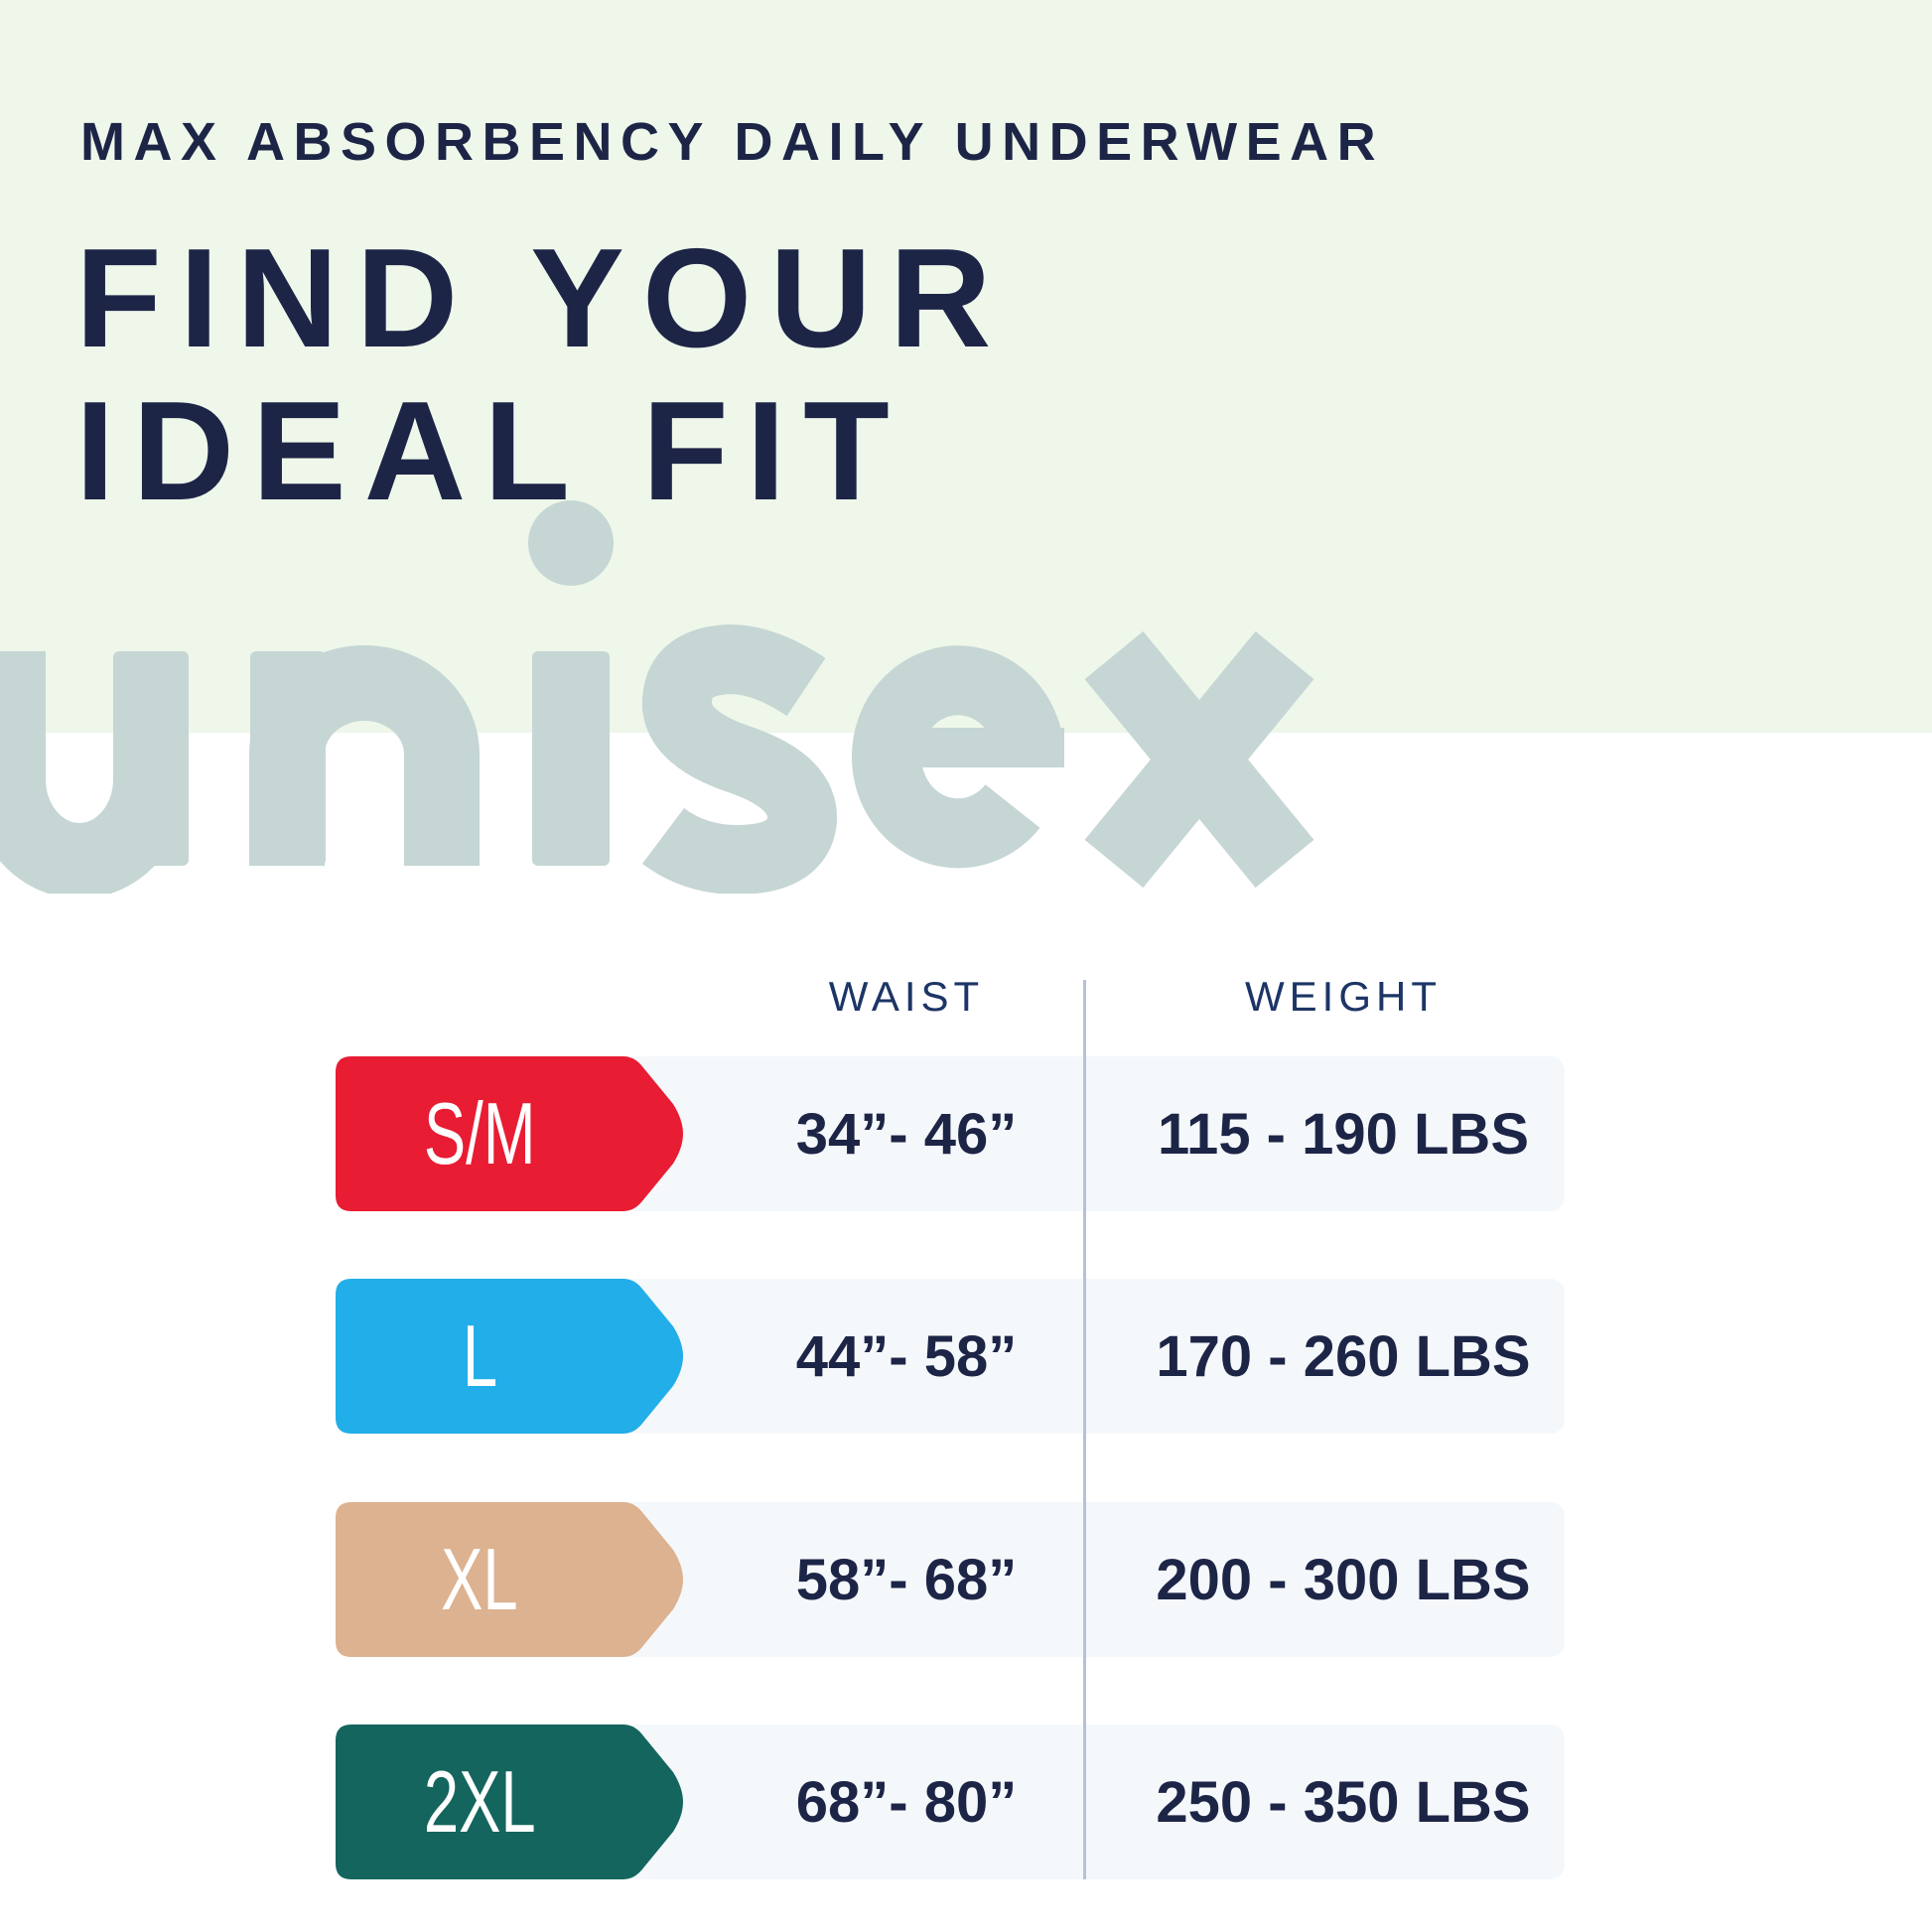 The image size is (1932, 1932). I want to click on size-tag: 2XL, so click(509, 1802).